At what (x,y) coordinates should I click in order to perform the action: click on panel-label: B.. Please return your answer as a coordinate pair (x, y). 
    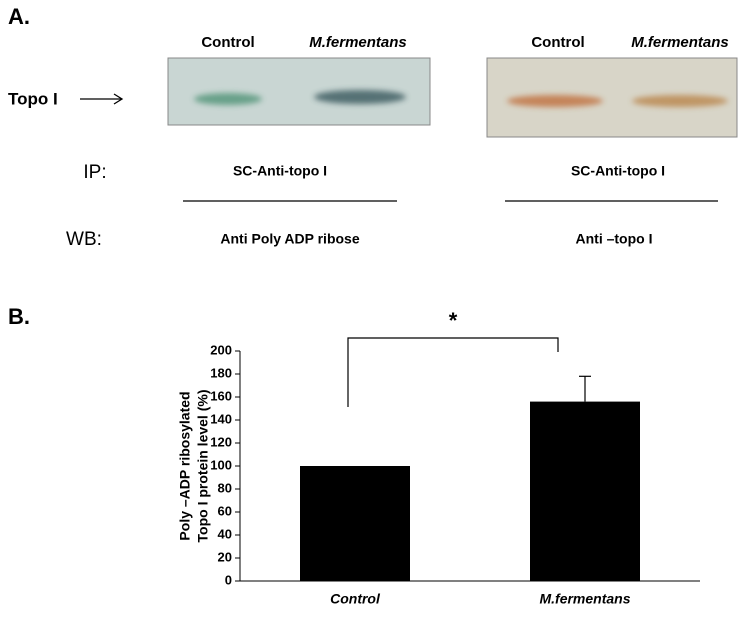
    Looking at the image, I should click on (19, 316).